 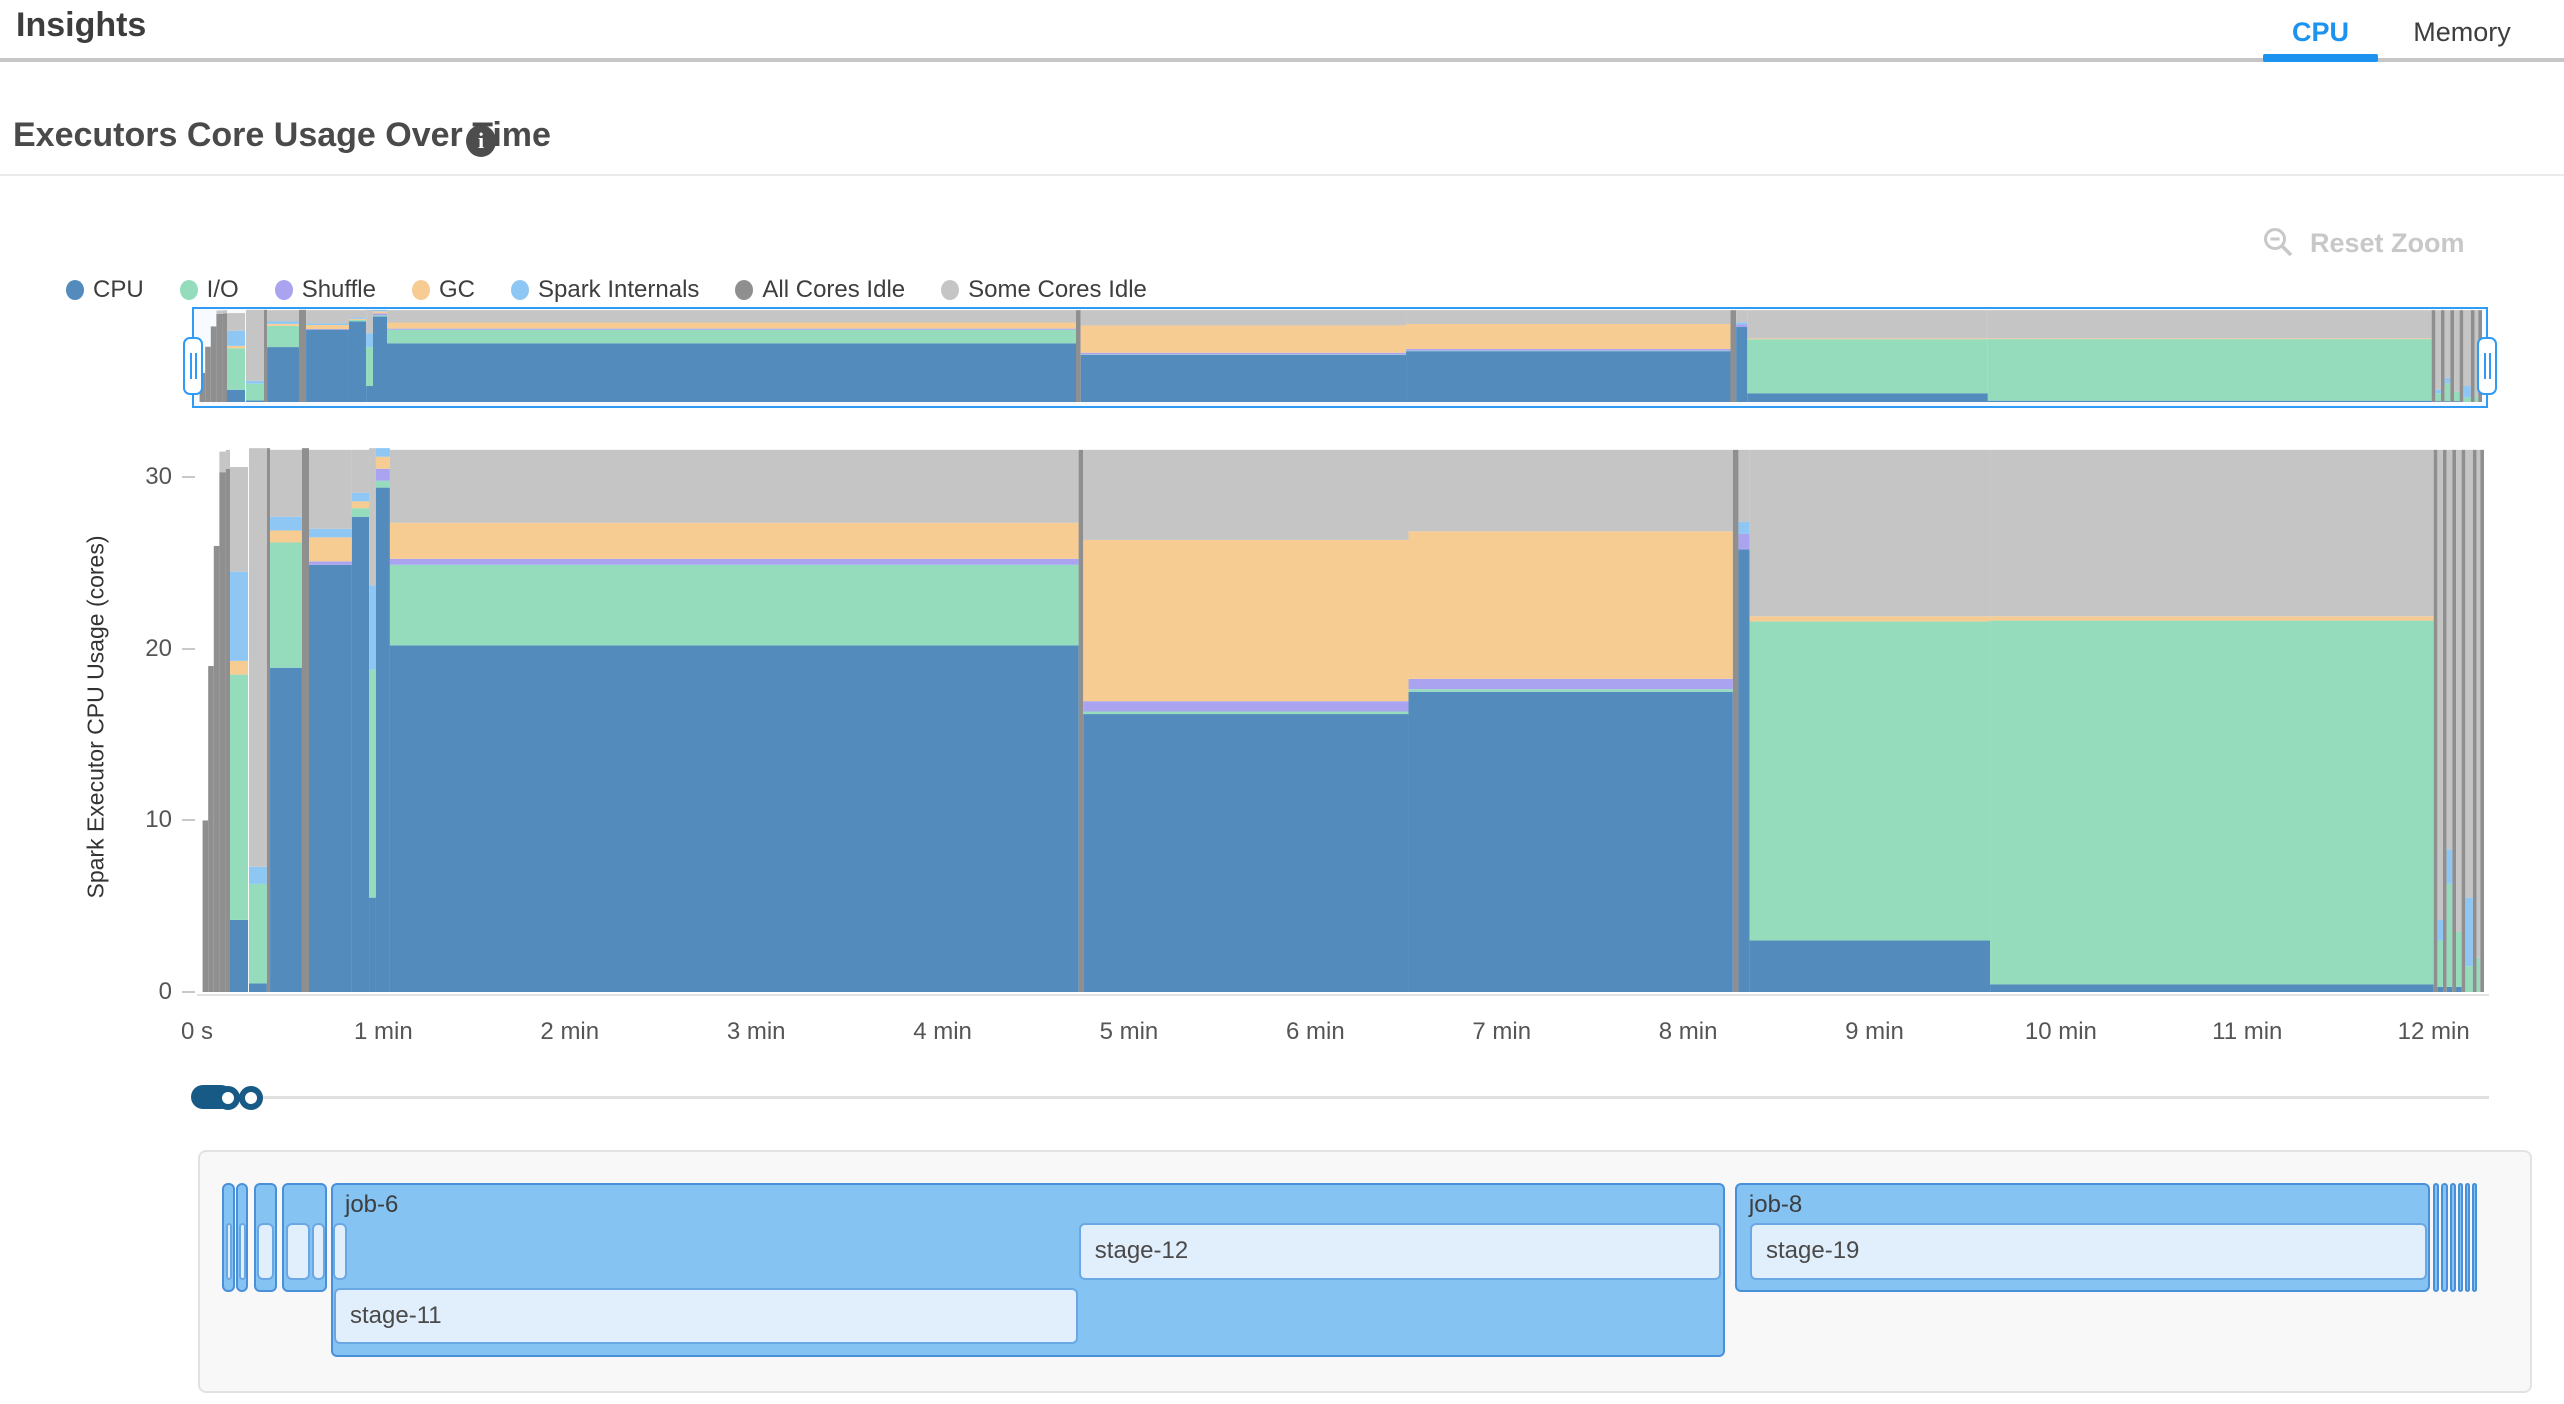 What do you see at coordinates (383, 1031) in the screenshot?
I see `x-tick-label: 1 min` at bounding box center [383, 1031].